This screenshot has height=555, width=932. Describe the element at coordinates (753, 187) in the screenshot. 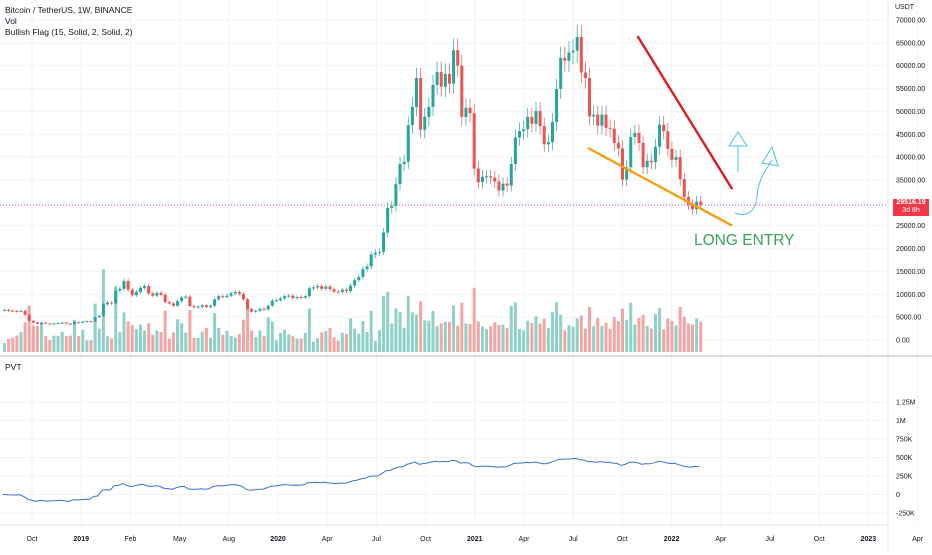

I see `projection-arrow-path` at that location.